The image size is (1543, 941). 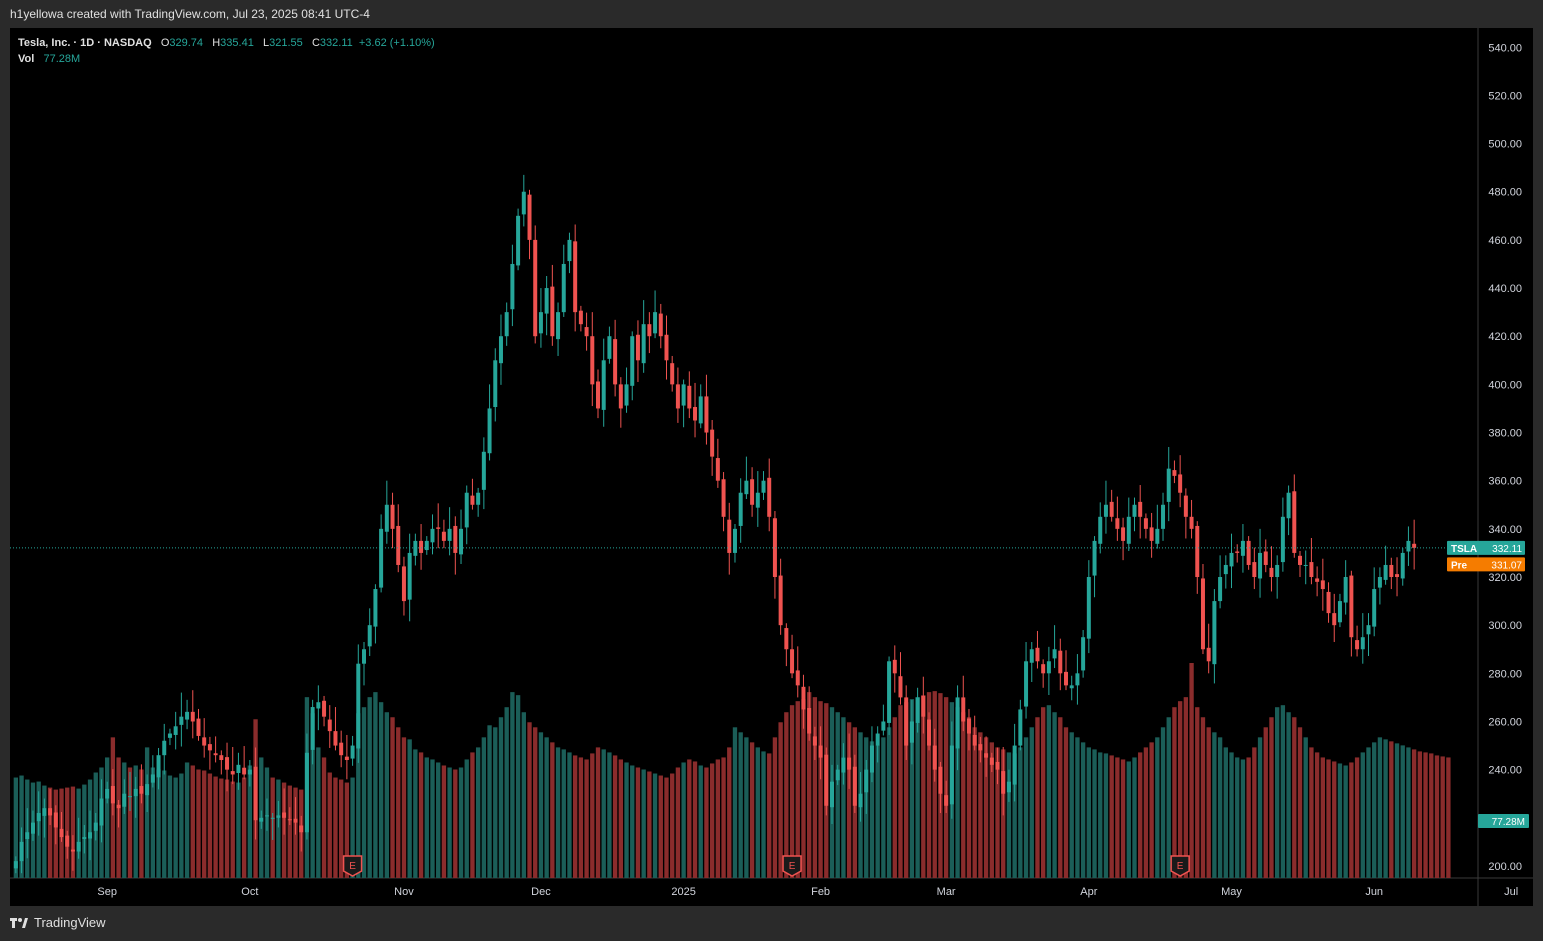 I want to click on x-tick-label: 2025, so click(x=683, y=892).